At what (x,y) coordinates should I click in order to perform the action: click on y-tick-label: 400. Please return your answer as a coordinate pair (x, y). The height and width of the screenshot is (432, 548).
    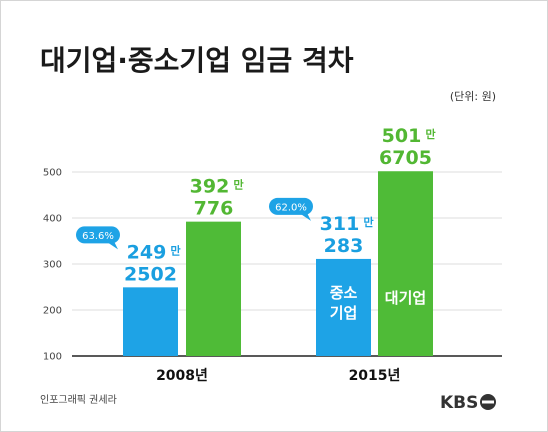
    Looking at the image, I should click on (52, 219).